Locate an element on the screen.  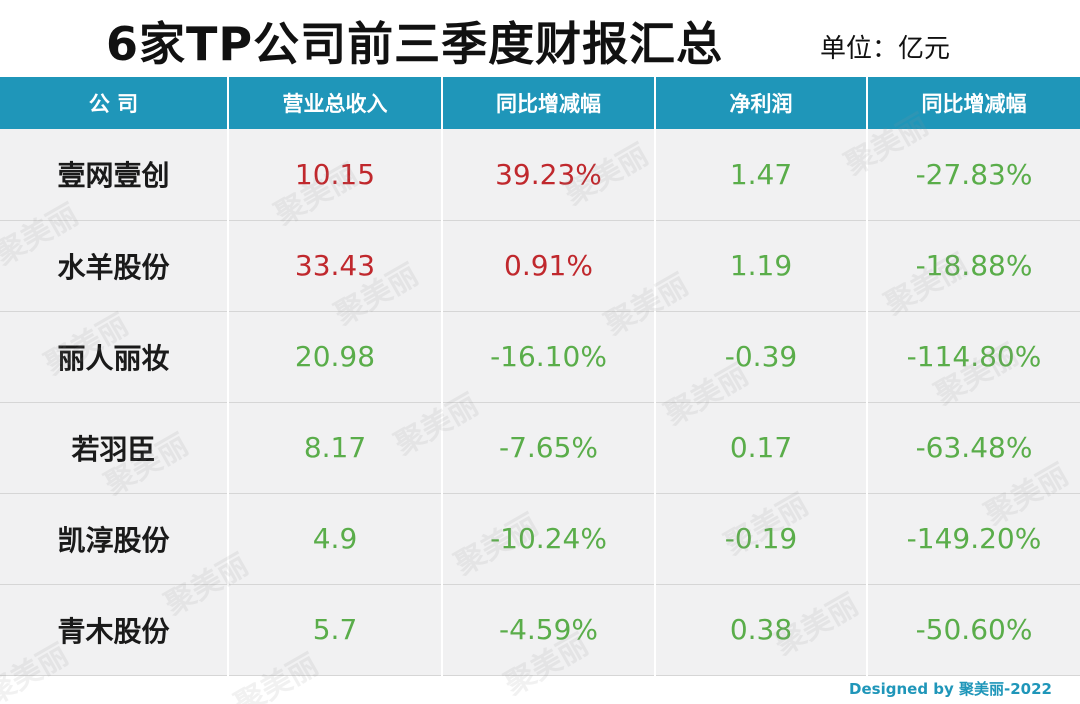
header-row: 公 司 营业总收入 同比增减幅 净利润 同比增减幅 is located at coordinates (540, 103).